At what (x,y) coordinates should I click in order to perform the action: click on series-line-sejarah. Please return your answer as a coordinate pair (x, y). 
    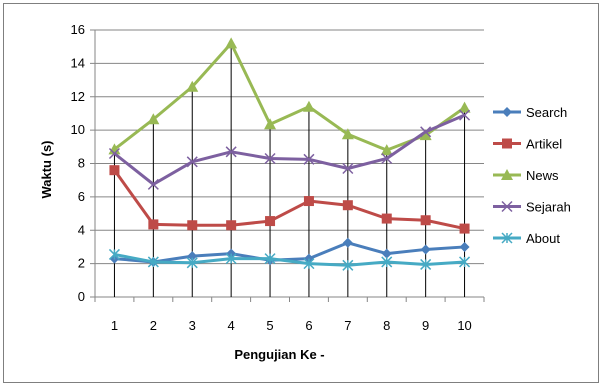
    Looking at the image, I should click on (289, 149).